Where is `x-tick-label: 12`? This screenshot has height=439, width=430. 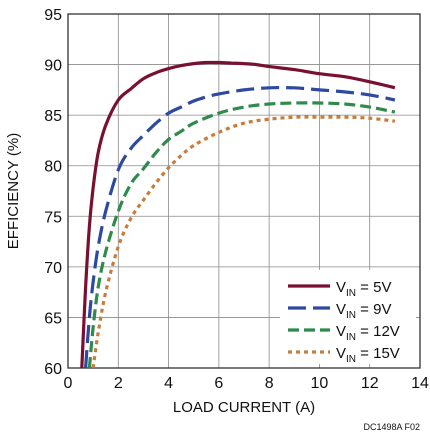
x-tick-label: 12 is located at coordinates (370, 383).